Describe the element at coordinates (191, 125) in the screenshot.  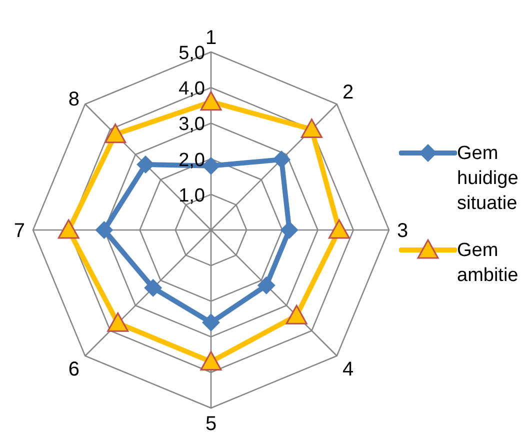
I see `y-tick-label: 3,0` at that location.